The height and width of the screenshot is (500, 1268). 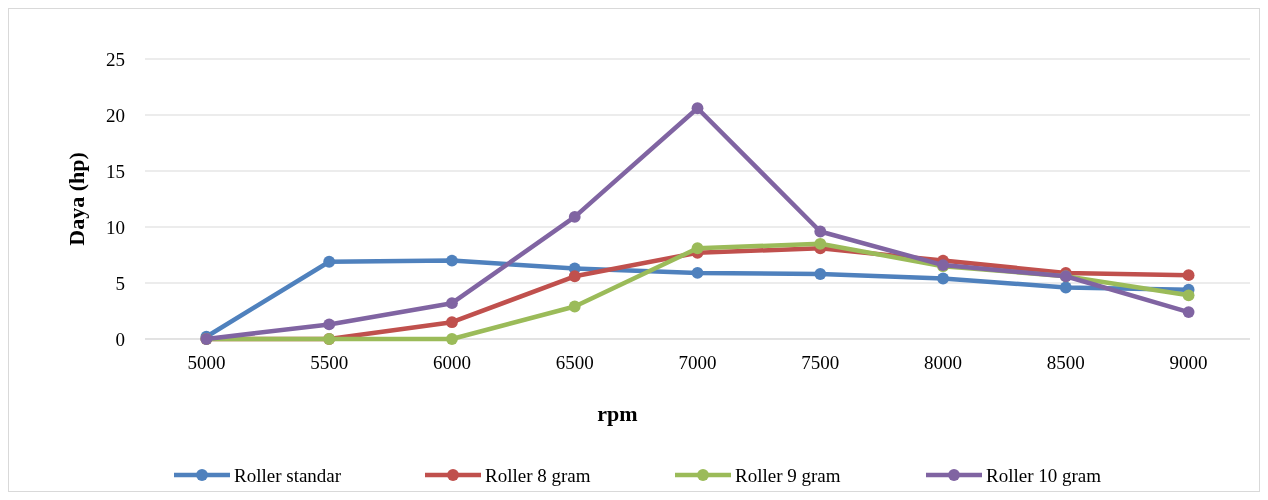 I want to click on y-tick-label: 0, so click(x=120, y=339).